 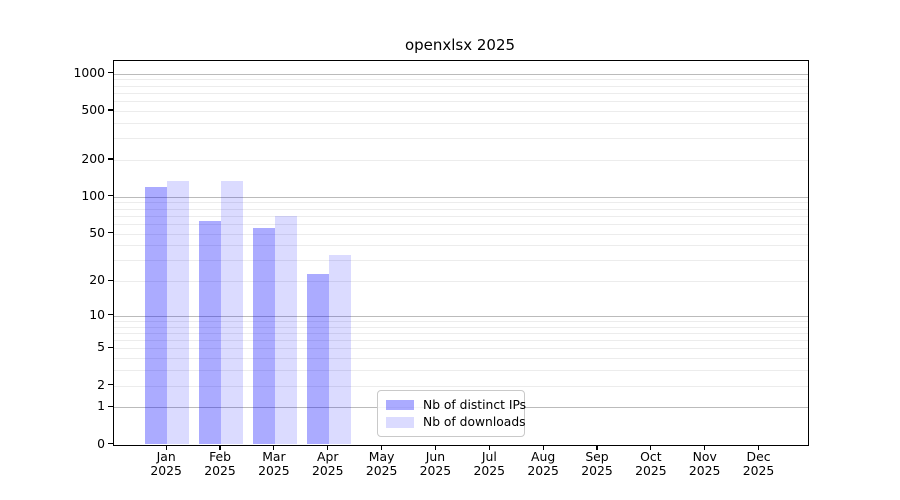 I want to click on x-tick-label: Feb 2025, so click(x=220, y=463).